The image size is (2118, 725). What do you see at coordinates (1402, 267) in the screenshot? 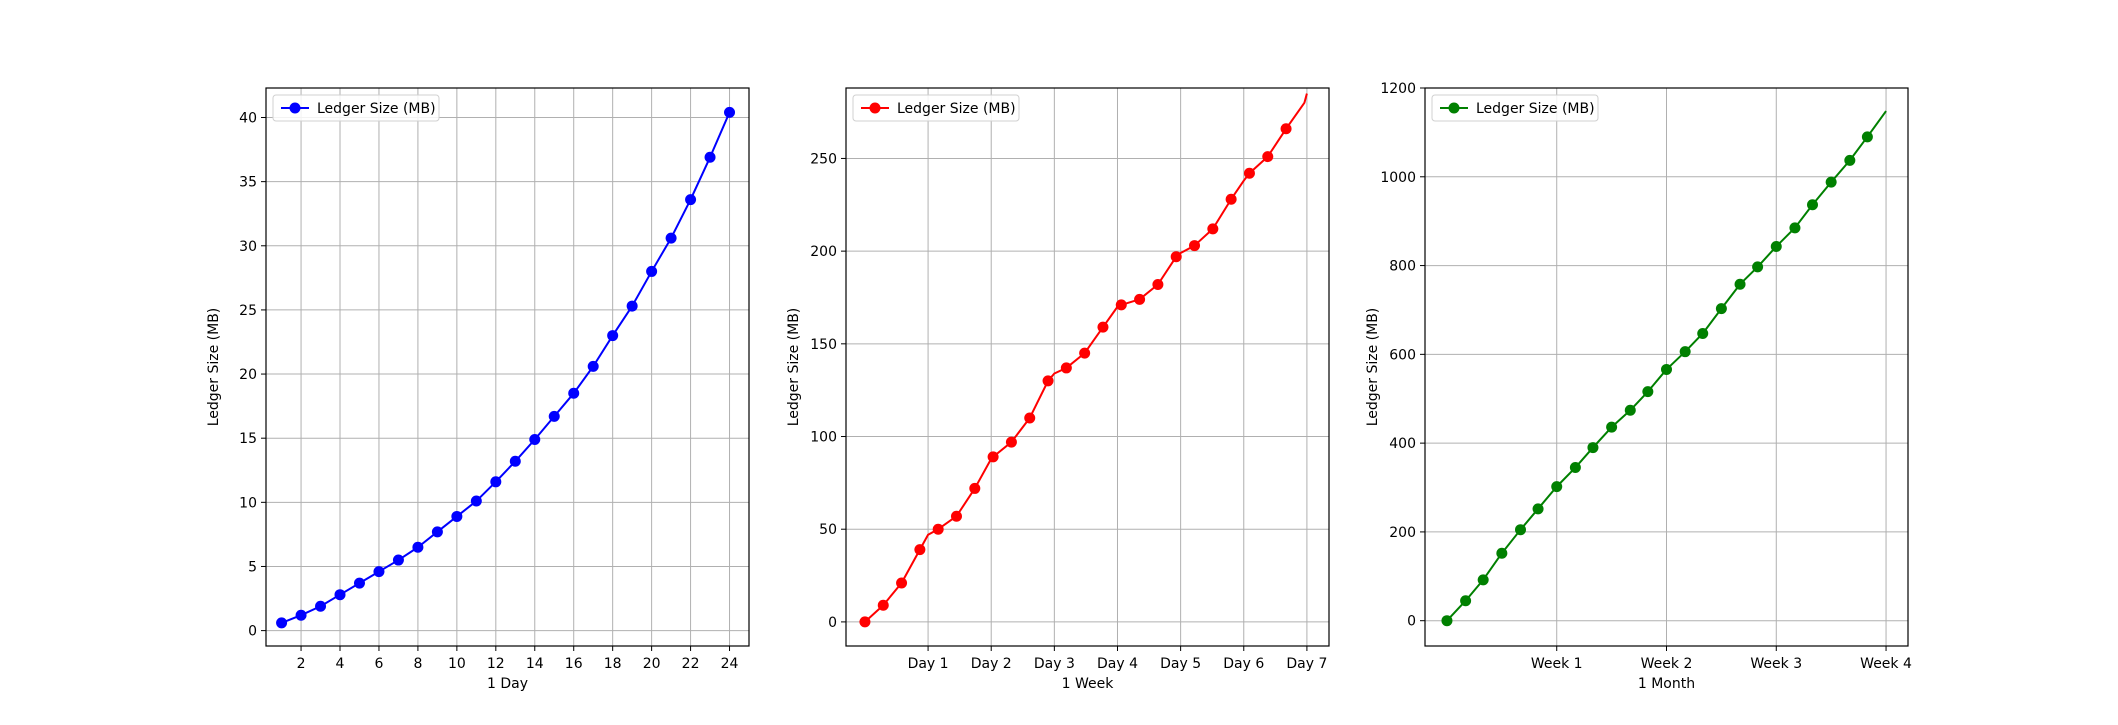
I see `y-tick-label: 800` at bounding box center [1402, 267].